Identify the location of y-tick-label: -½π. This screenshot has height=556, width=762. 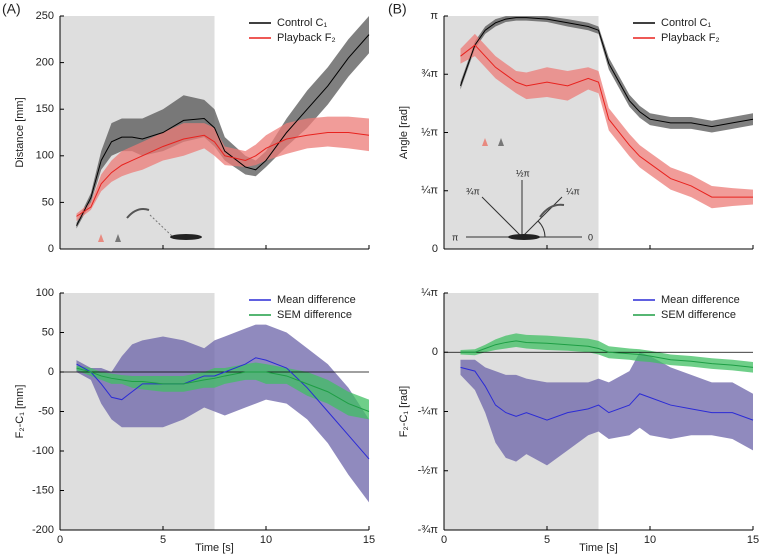
(428, 471).